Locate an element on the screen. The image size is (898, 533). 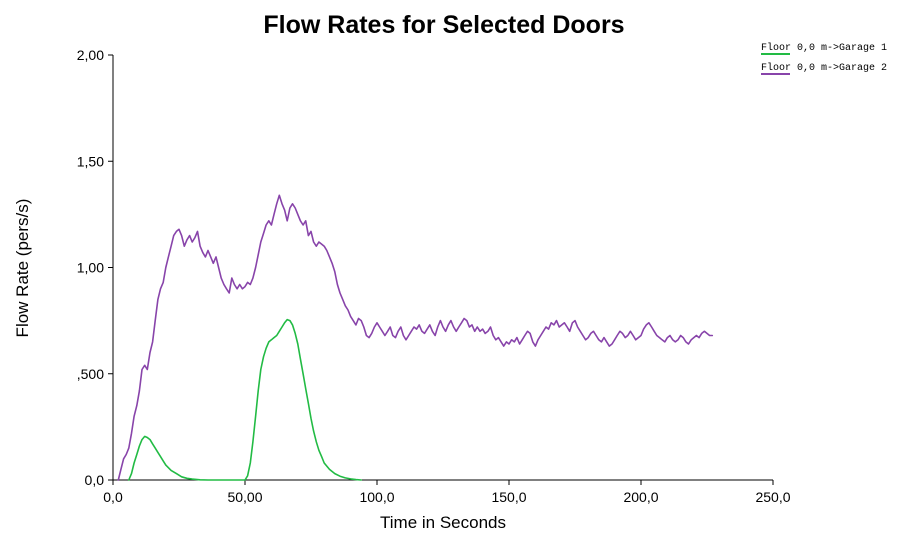
y-axis-ticks: 0,0 ,500 1,00 1,50 2,00 is located at coordinates (95, 267).